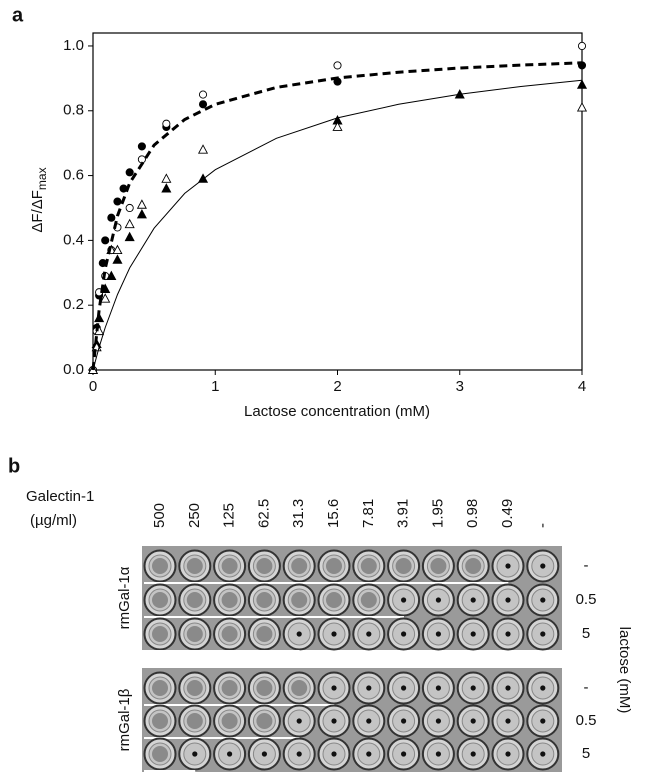 This screenshot has height=772, width=645. I want to click on y-tick-label: 0.6, so click(73, 175).